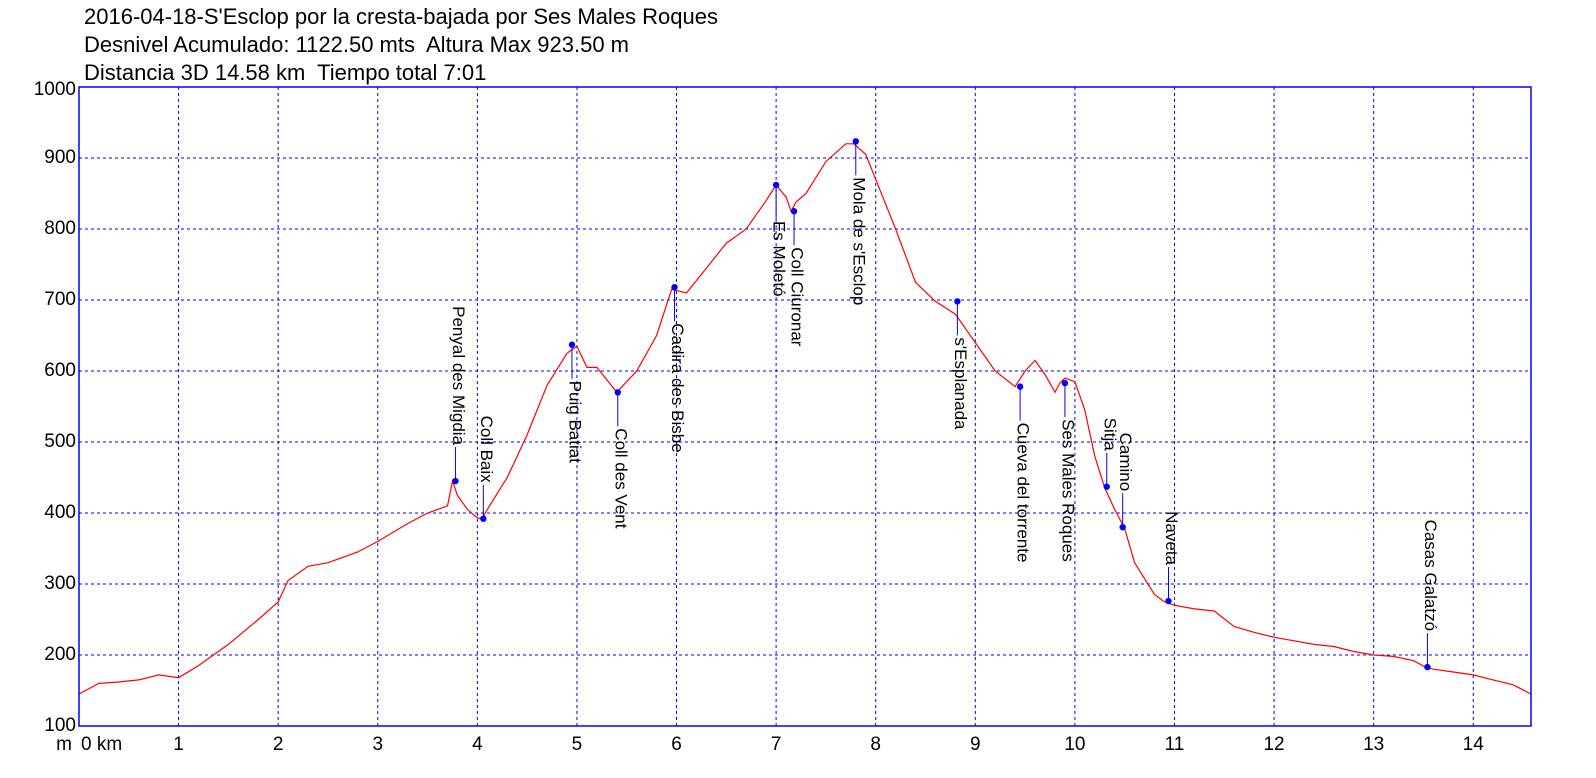 Image resolution: width=1596 pixels, height=778 pixels. I want to click on x-unit-label: m, so click(64, 744).